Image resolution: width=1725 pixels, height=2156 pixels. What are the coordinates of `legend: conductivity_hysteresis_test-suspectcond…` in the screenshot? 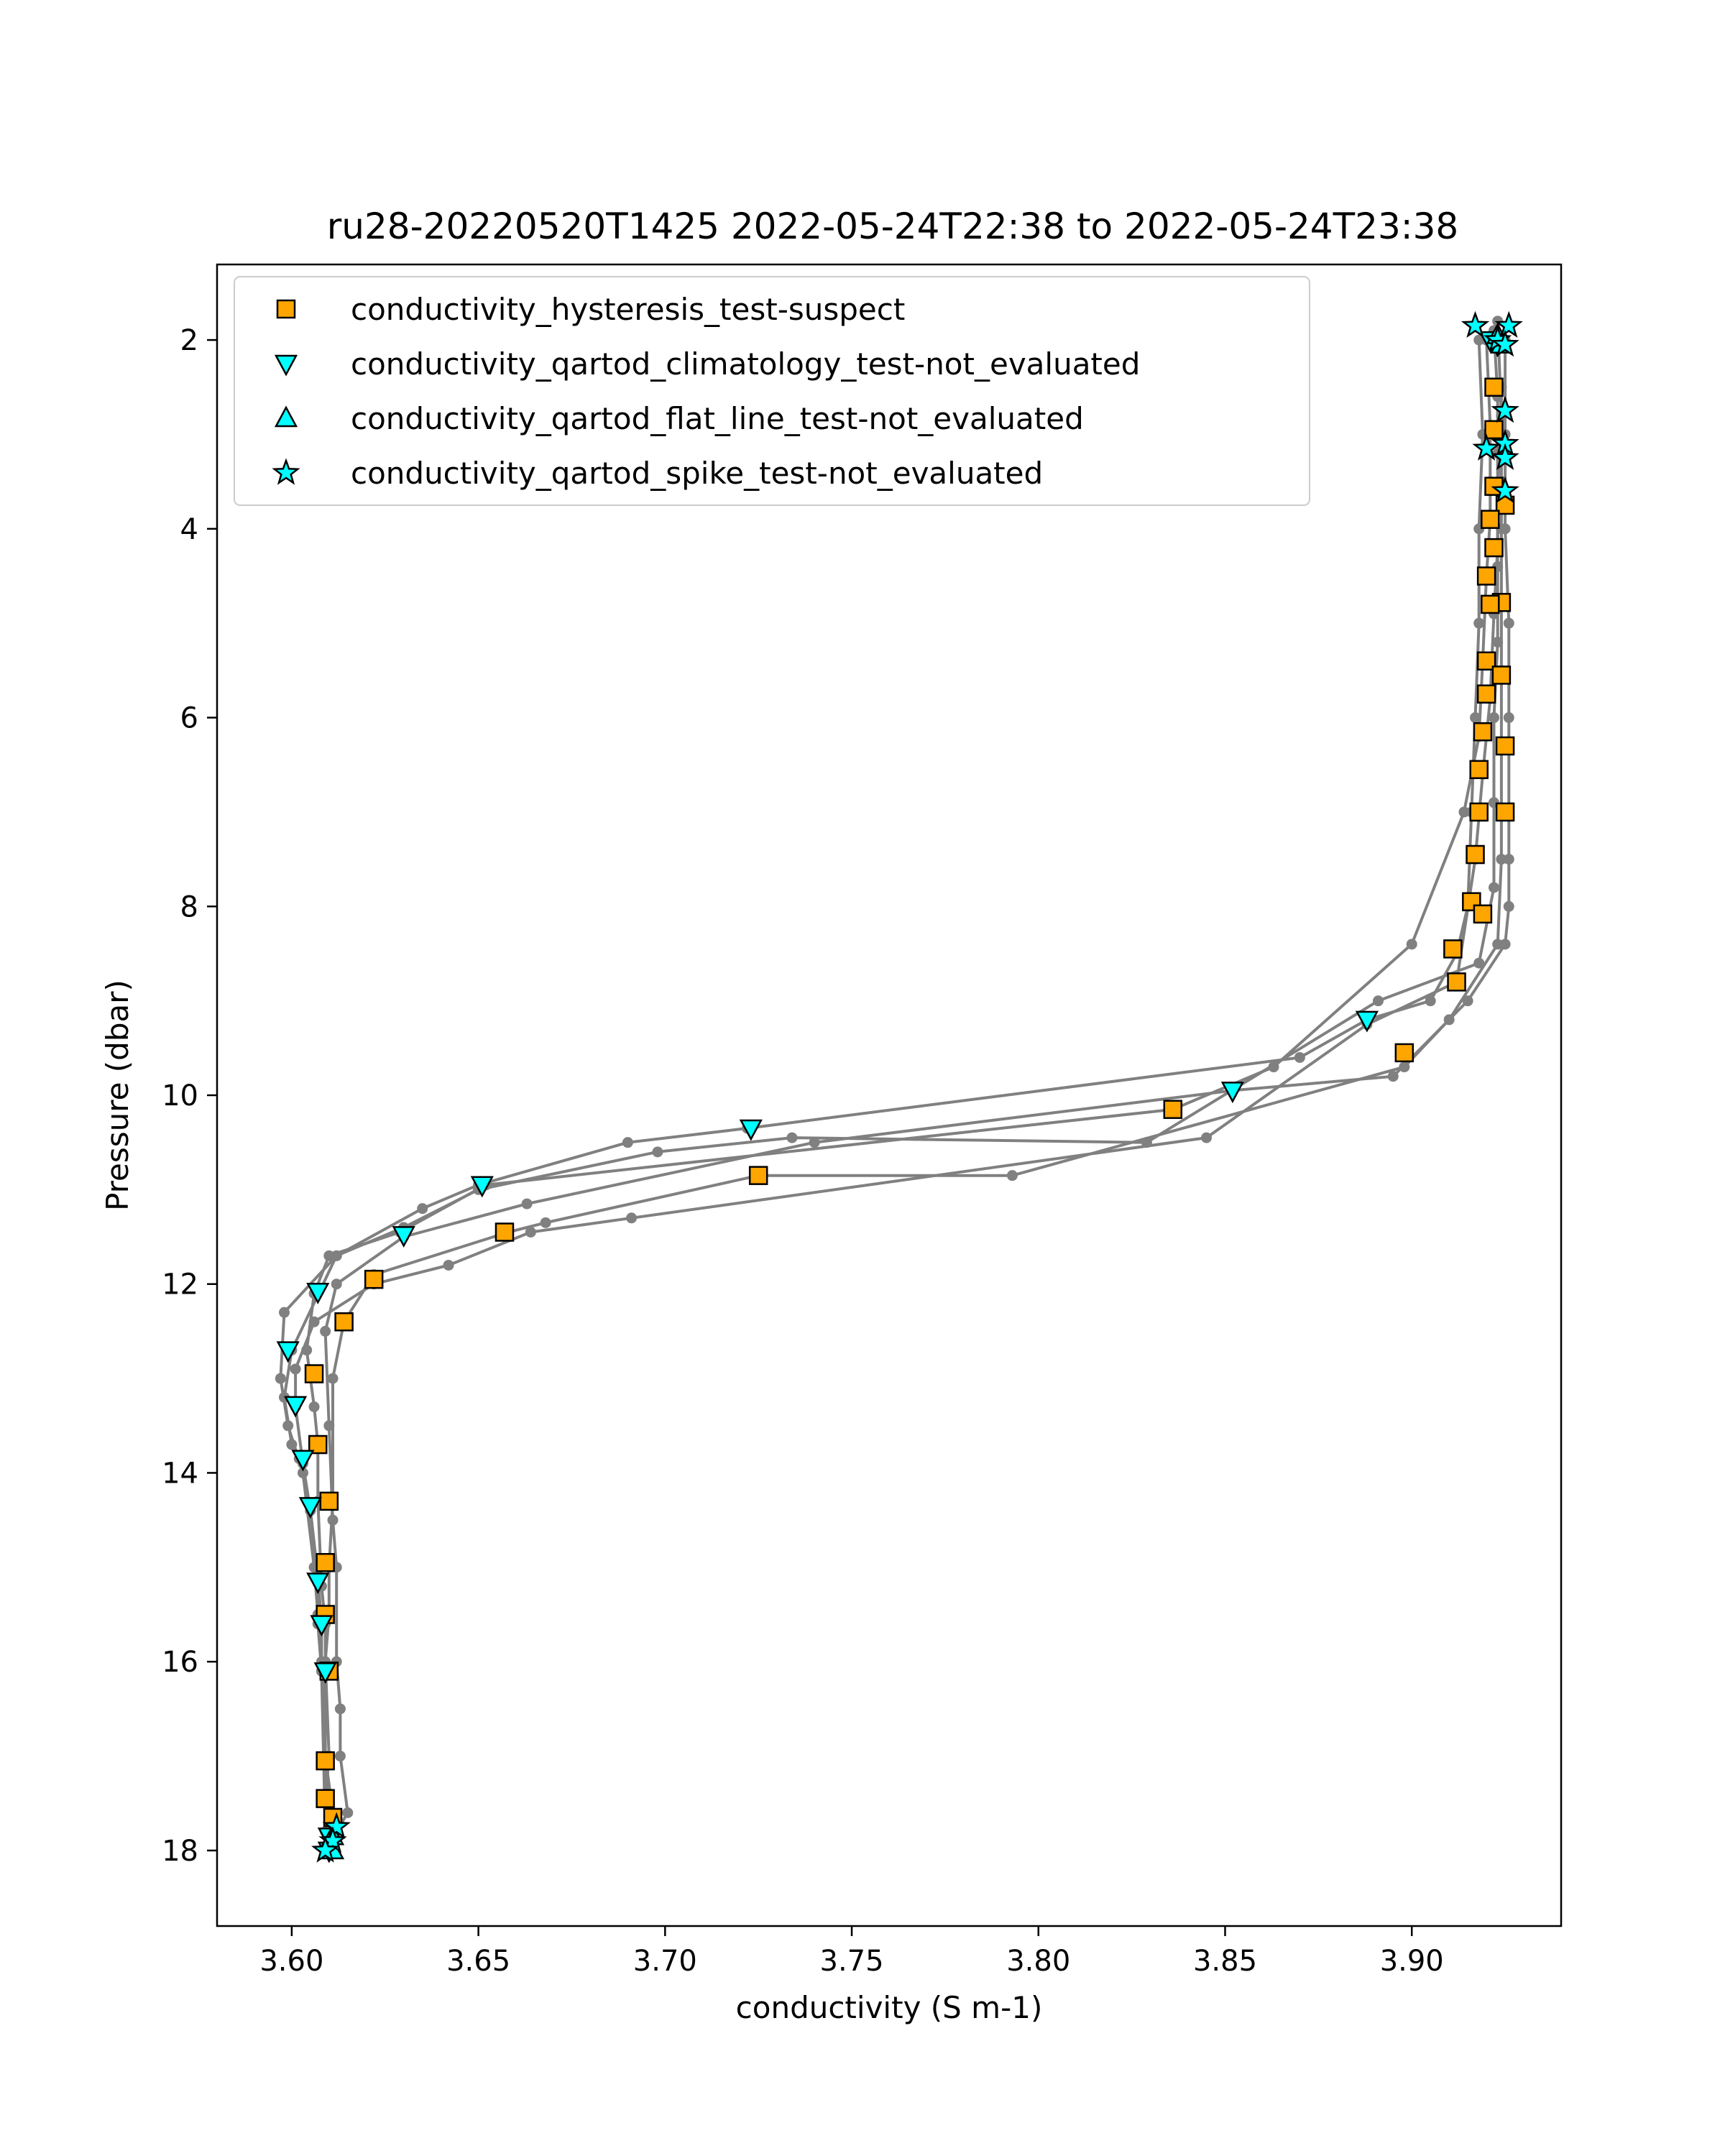 It's located at (772, 391).